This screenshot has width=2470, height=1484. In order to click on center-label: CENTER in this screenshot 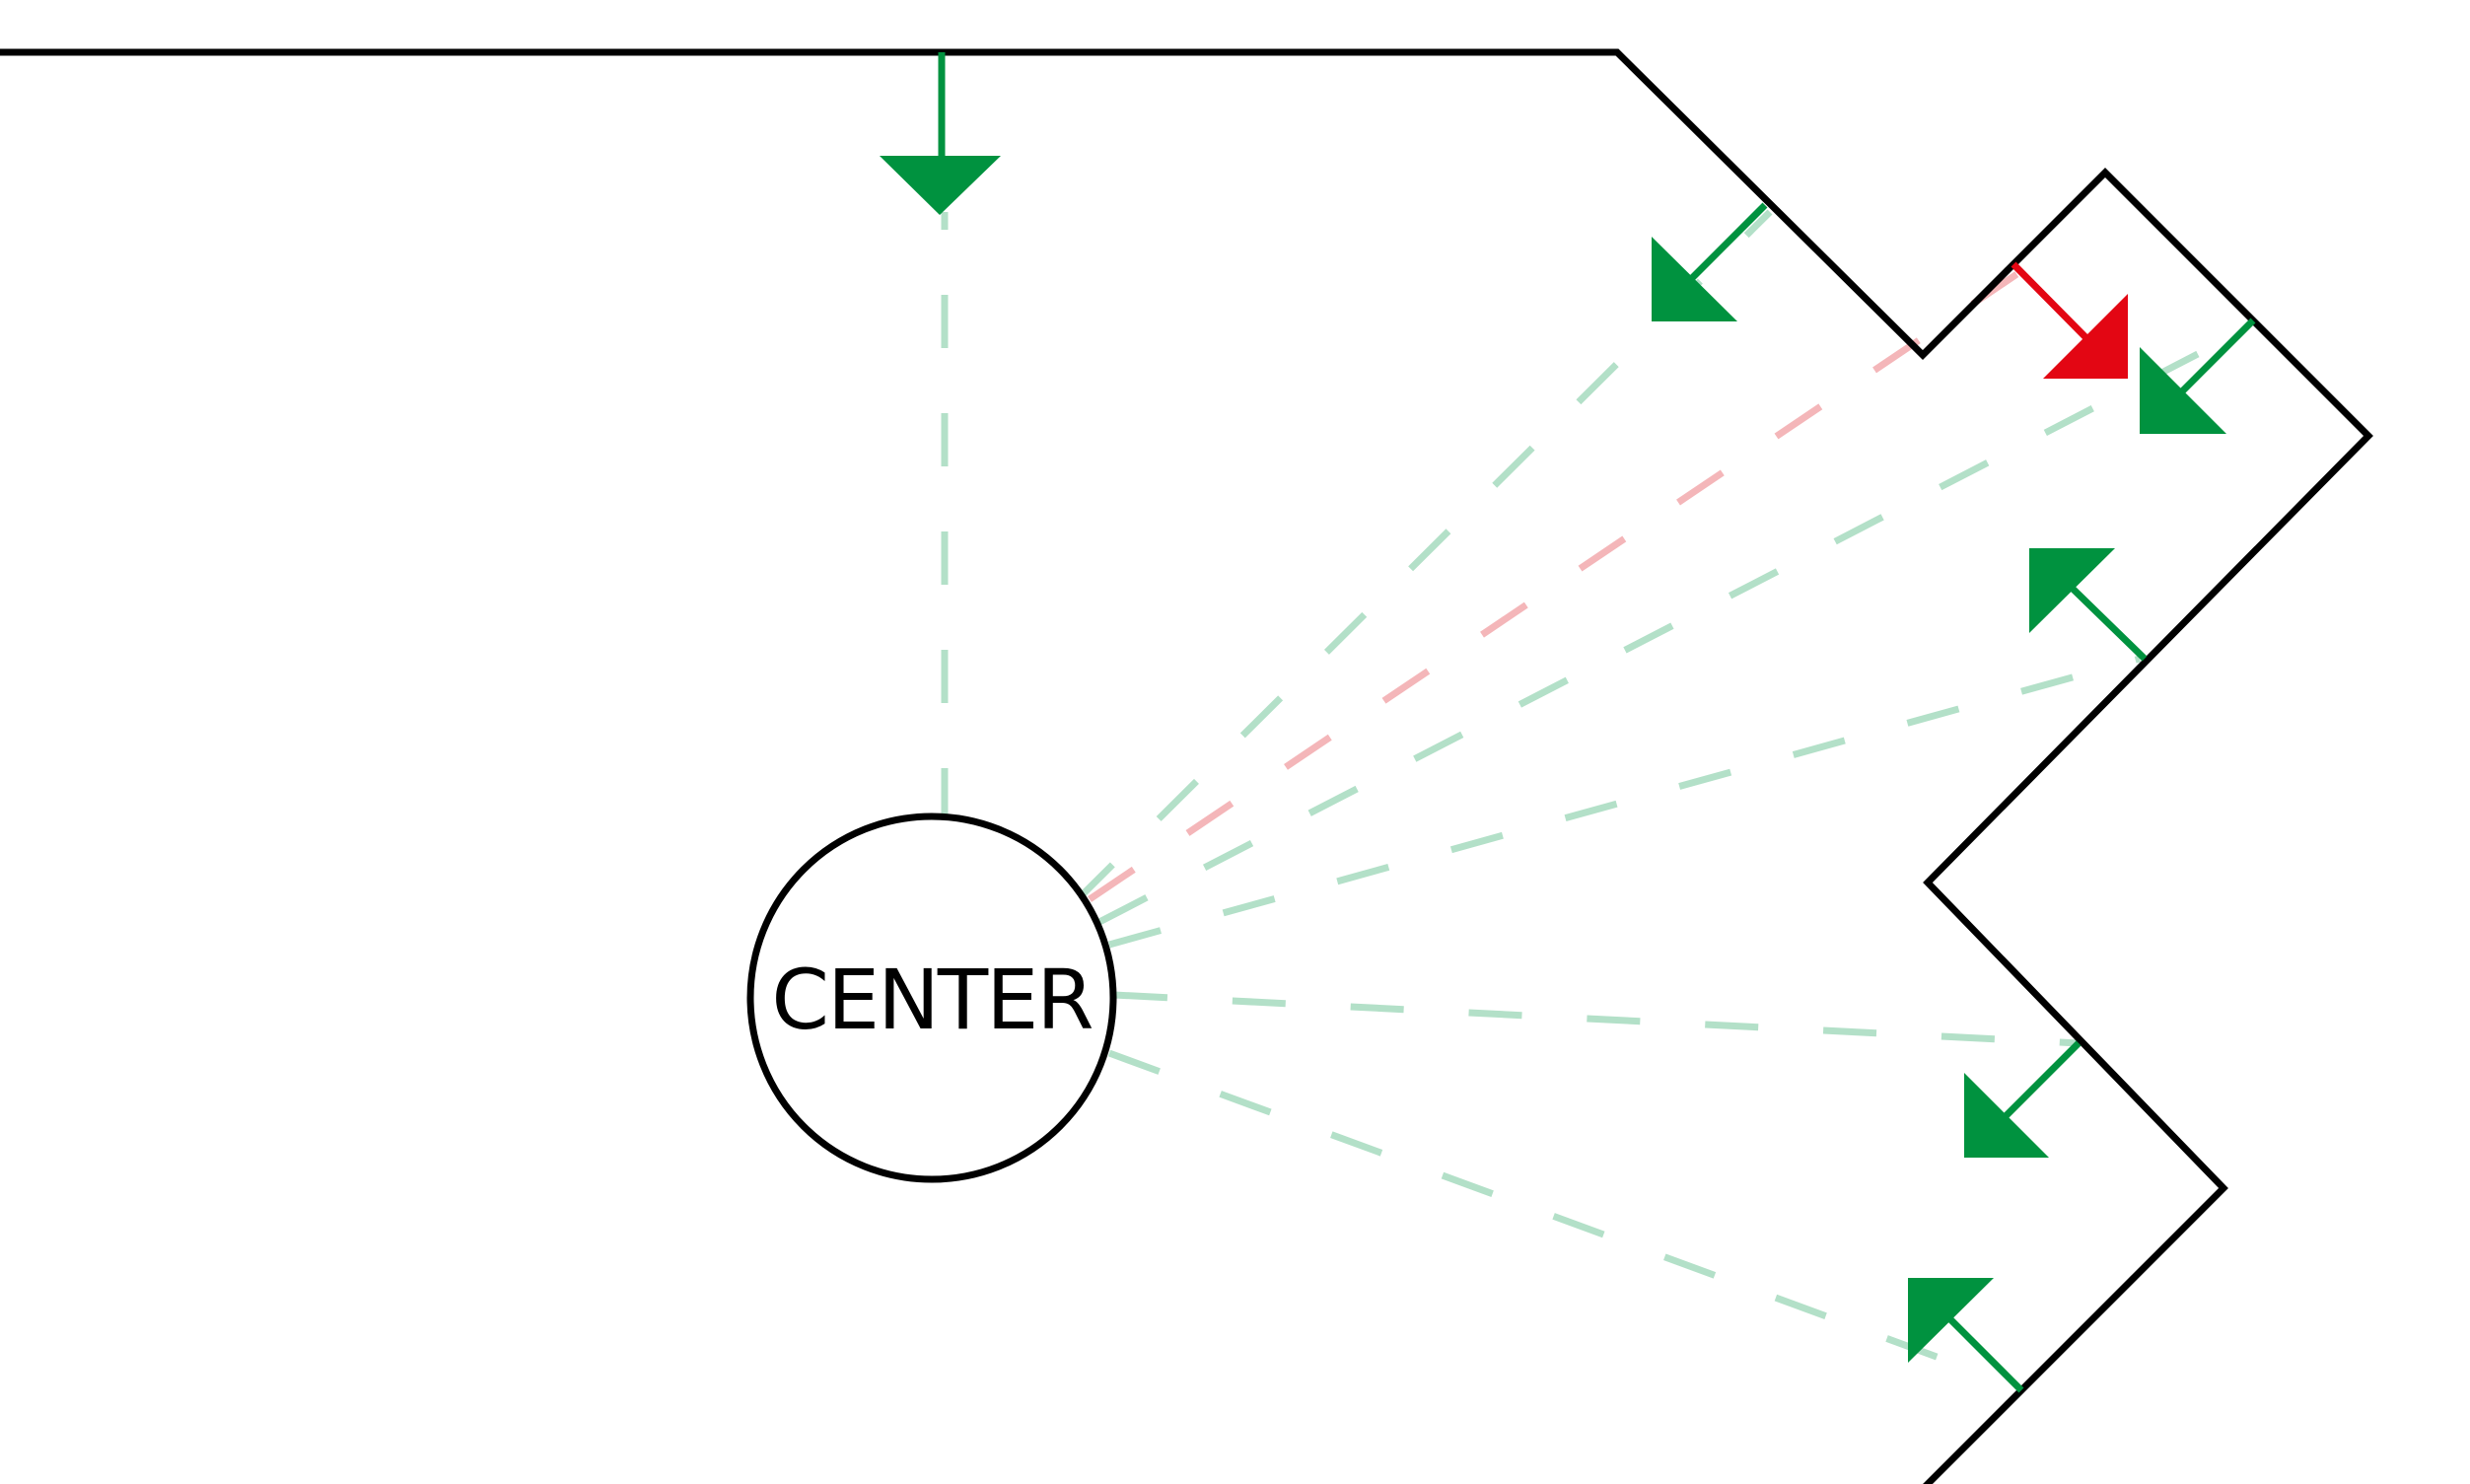, I will do `click(931, 1000)`.